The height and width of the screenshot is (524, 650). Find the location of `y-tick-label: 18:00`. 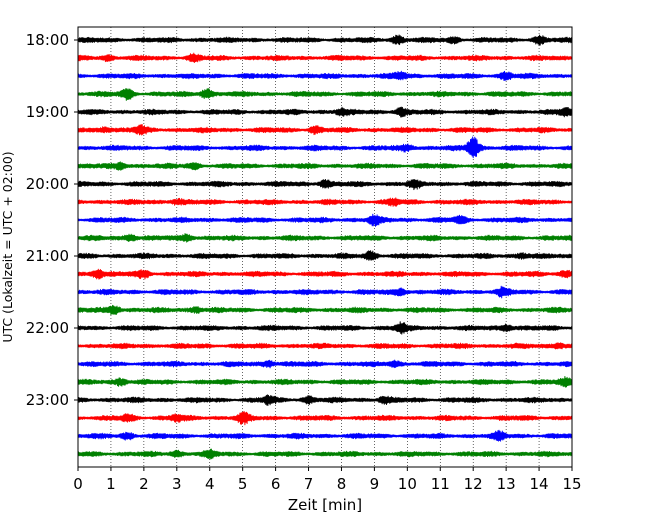

y-tick-label: 18:00 is located at coordinates (47, 40).